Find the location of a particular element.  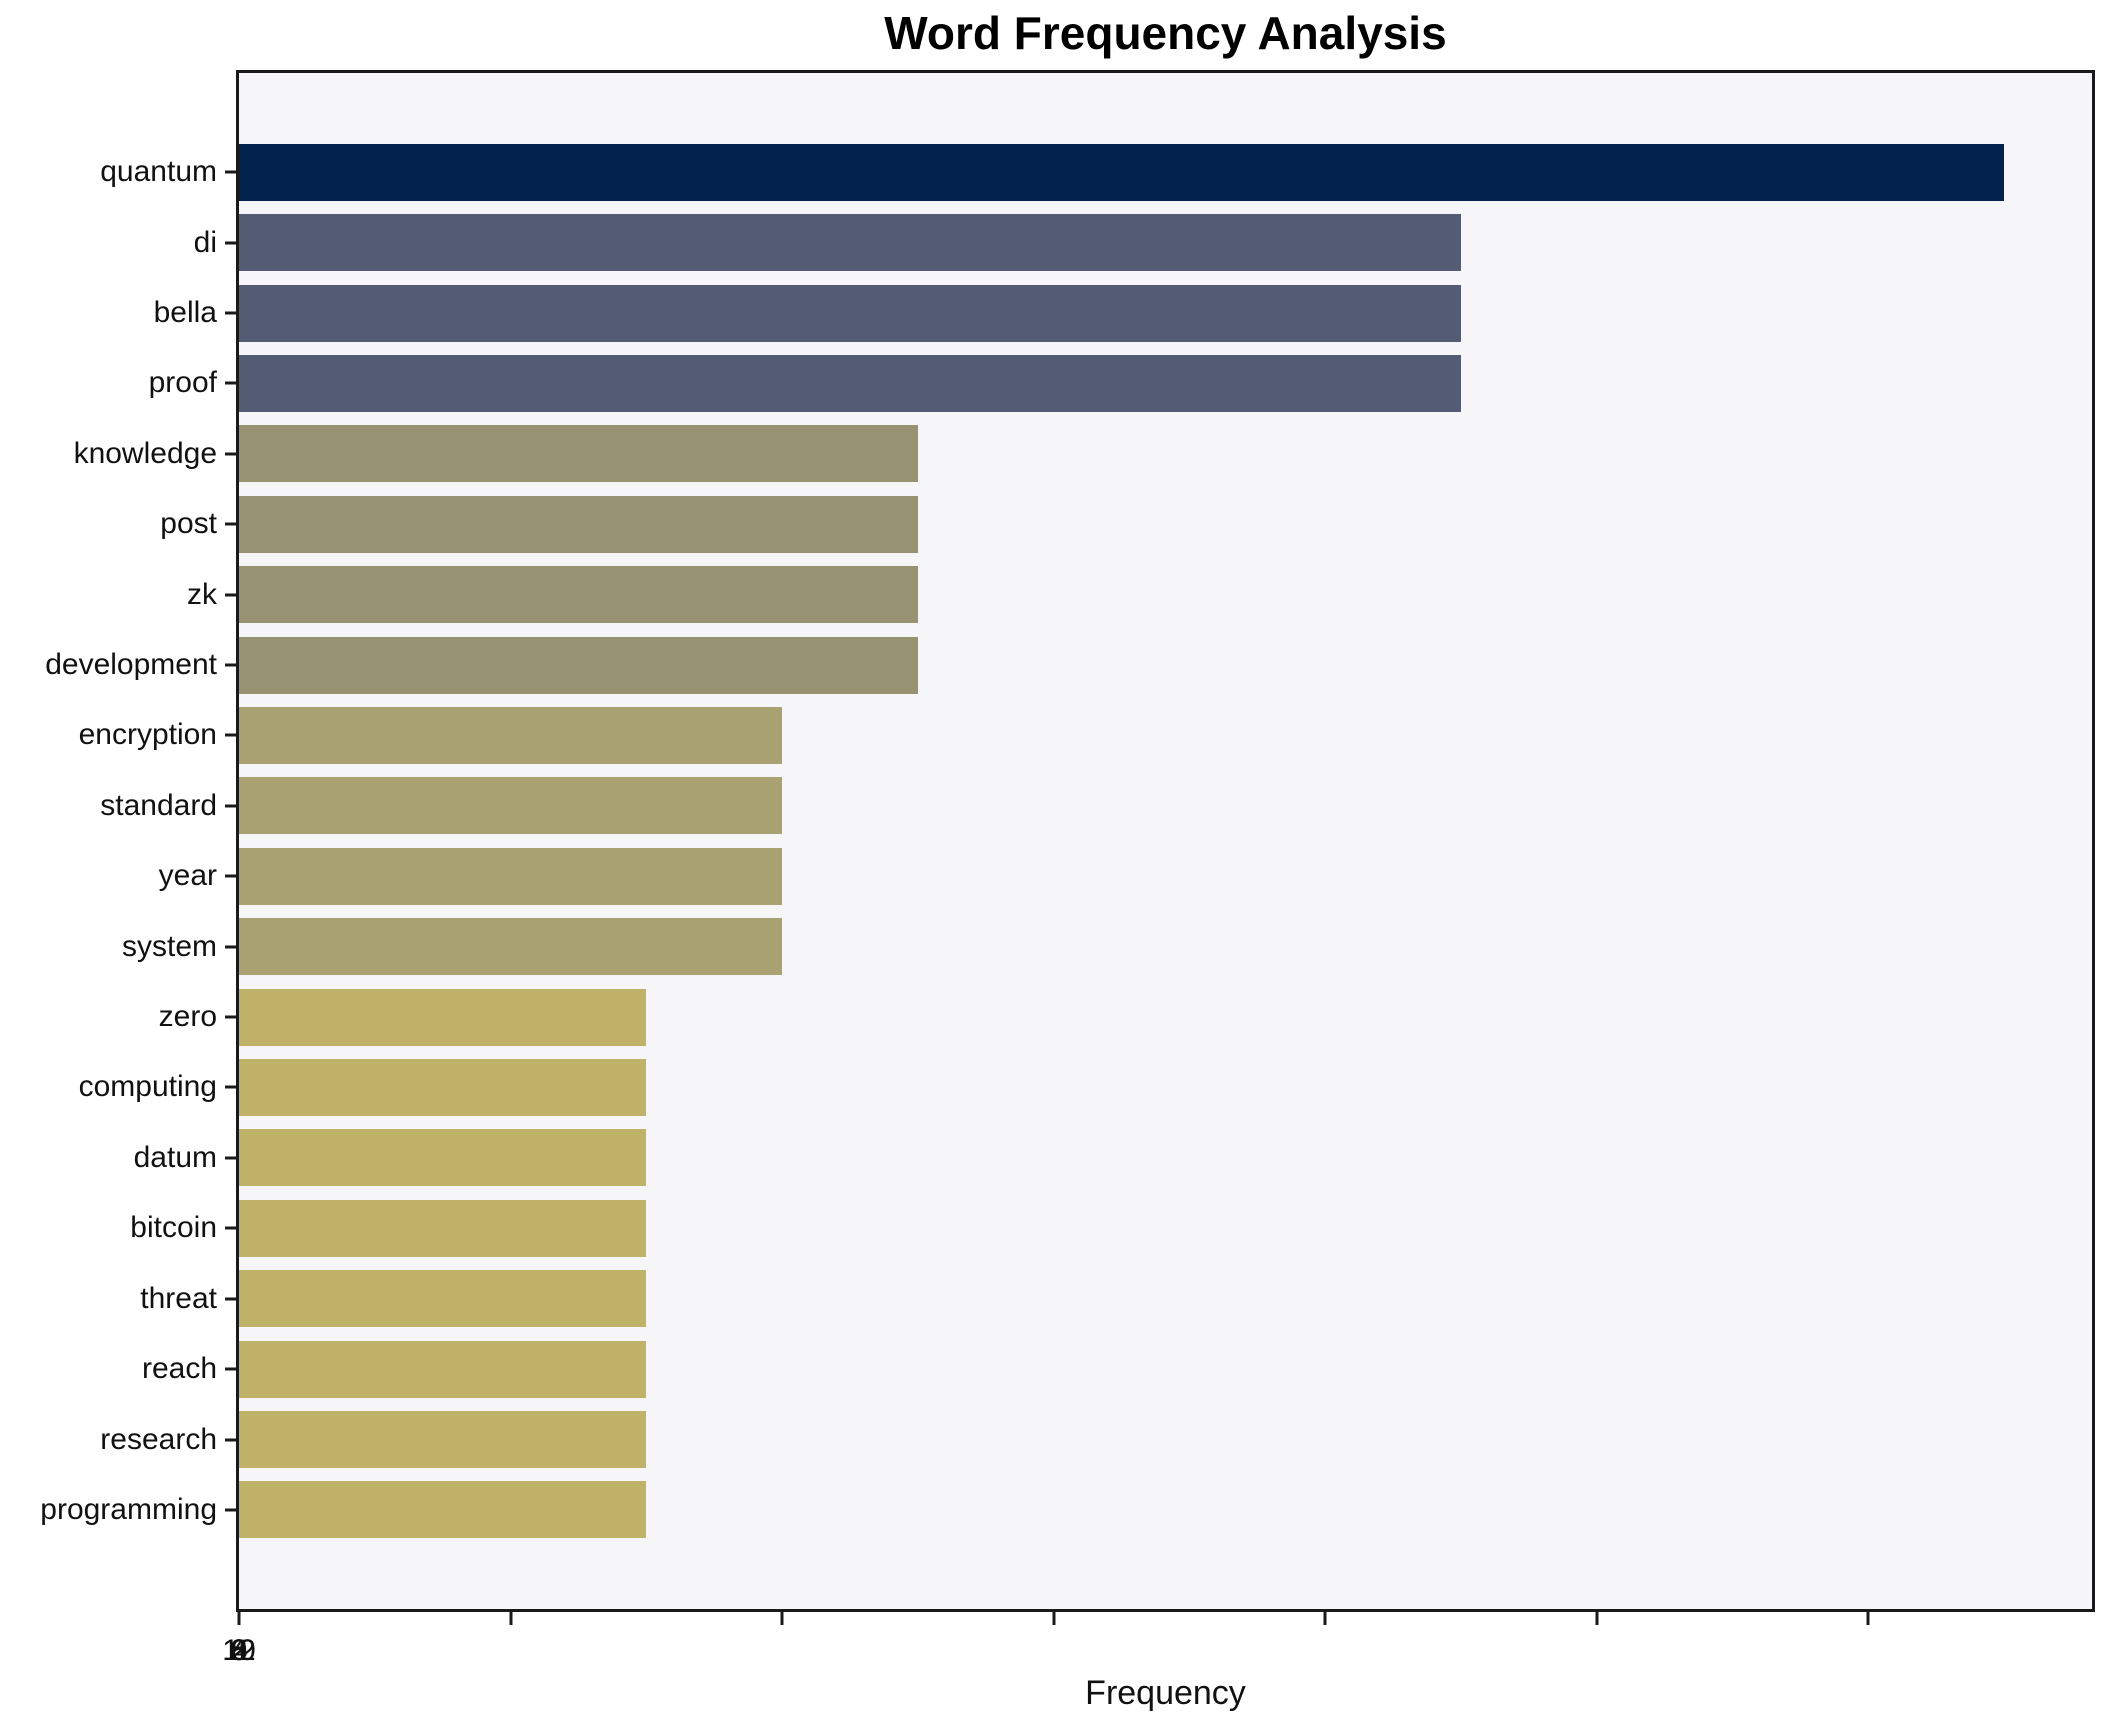

bar-row: threat is located at coordinates (1116, 1299).